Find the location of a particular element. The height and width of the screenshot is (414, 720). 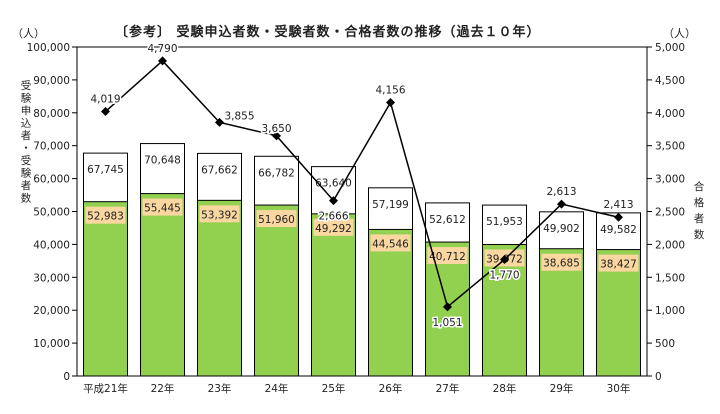

right-tick-label: 500 is located at coordinates (665, 344).